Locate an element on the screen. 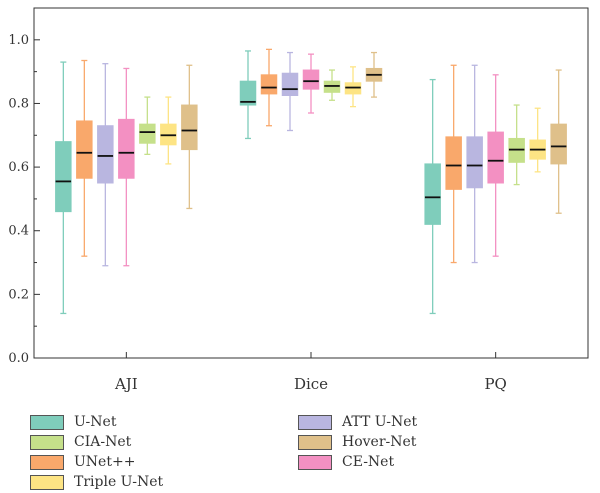  box-cia-net-aji is located at coordinates (147, 126).